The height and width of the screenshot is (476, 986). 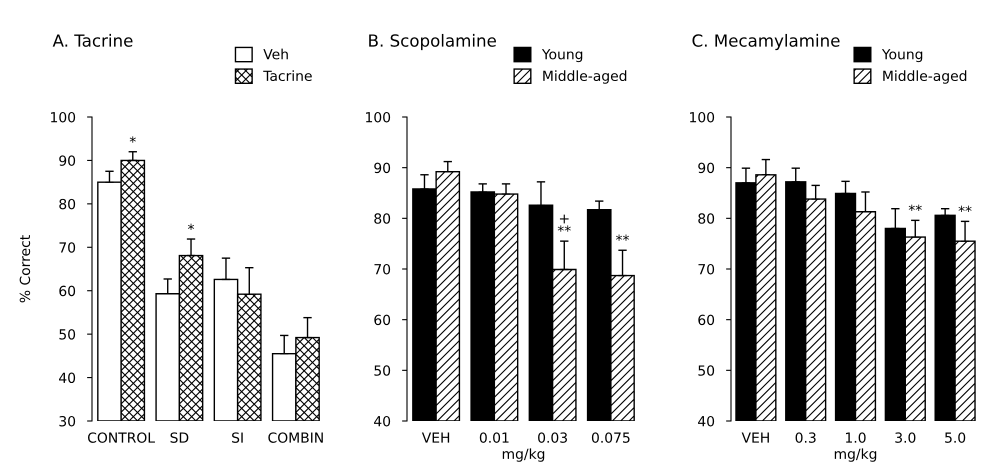 What do you see at coordinates (856, 437) in the screenshot?
I see `x-tick-label: 1.0` at bounding box center [856, 437].